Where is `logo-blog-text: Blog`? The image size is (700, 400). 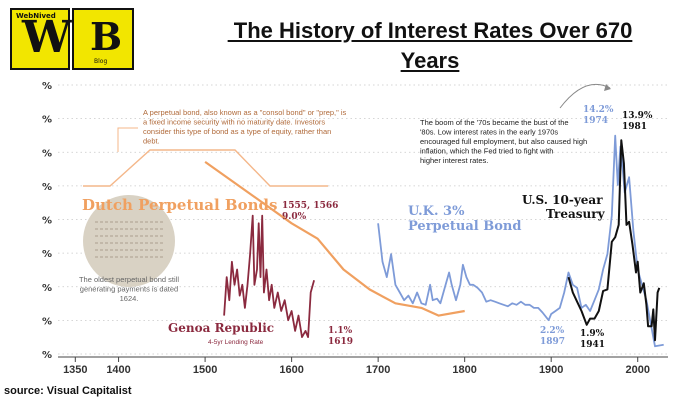
logo-blog-text: Blog is located at coordinates (101, 61).